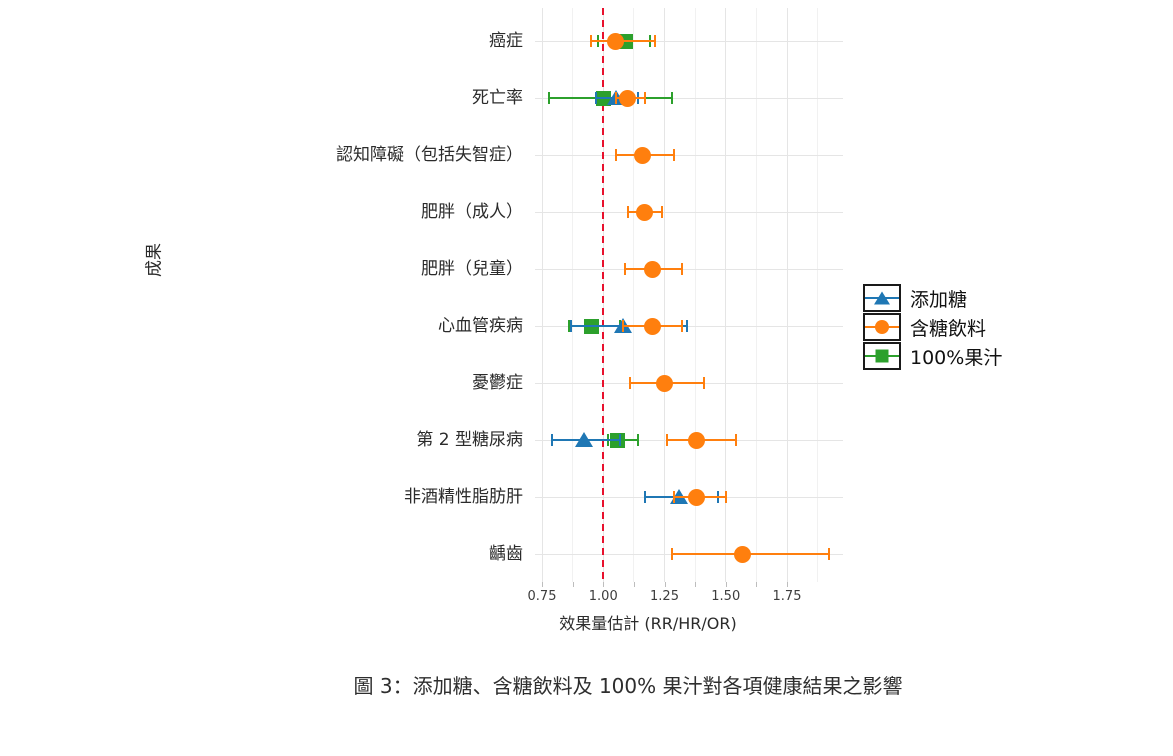  Describe the element at coordinates (506, 554) in the screenshot. I see `category-label: 齲齒` at that location.